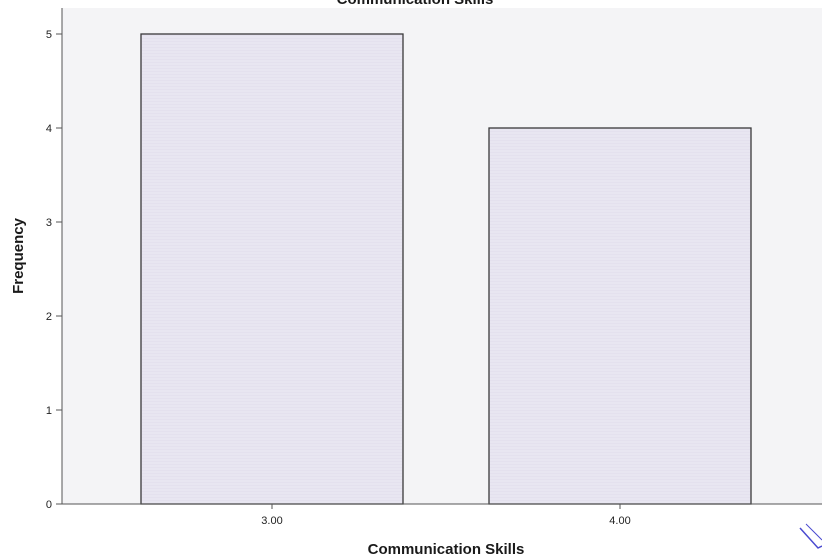 The image size is (822, 559). Describe the element at coordinates (49, 129) in the screenshot. I see `y-tick-label: 4` at that location.